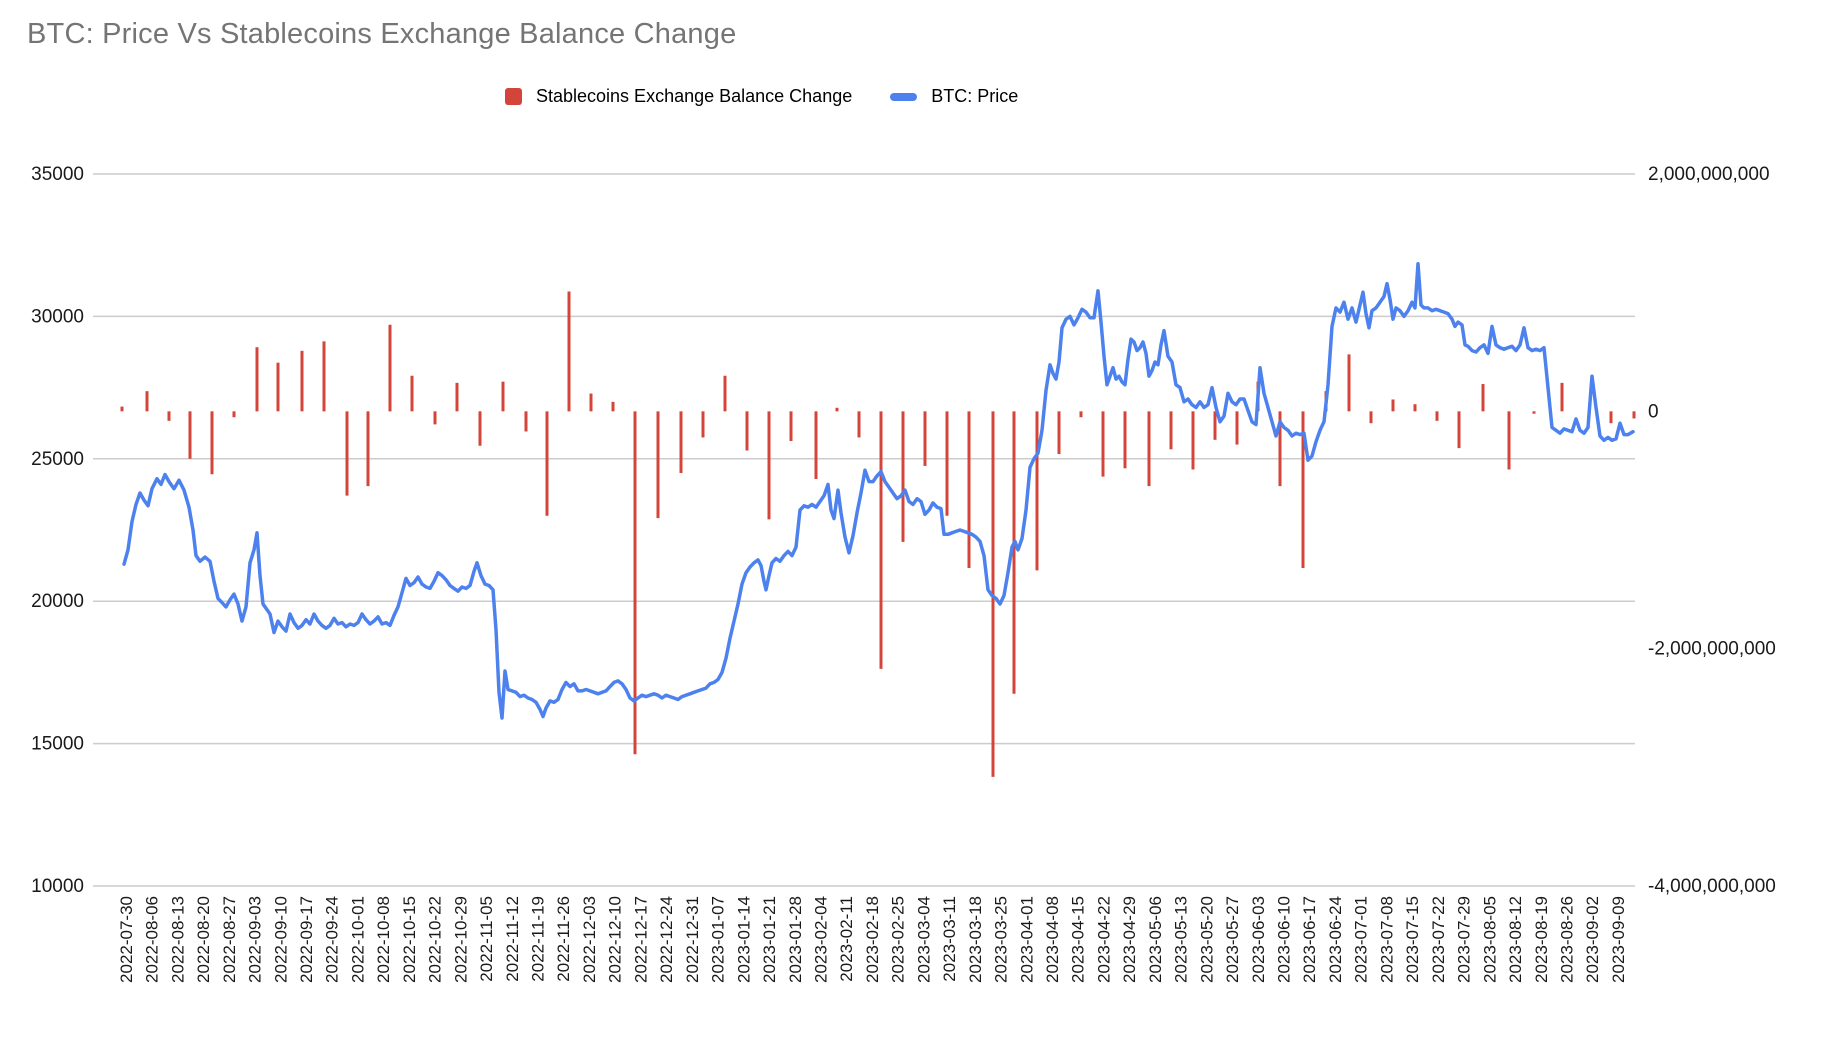  Describe the element at coordinates (795, 939) in the screenshot. I see `x-axis-label: 2023-01-28` at that location.